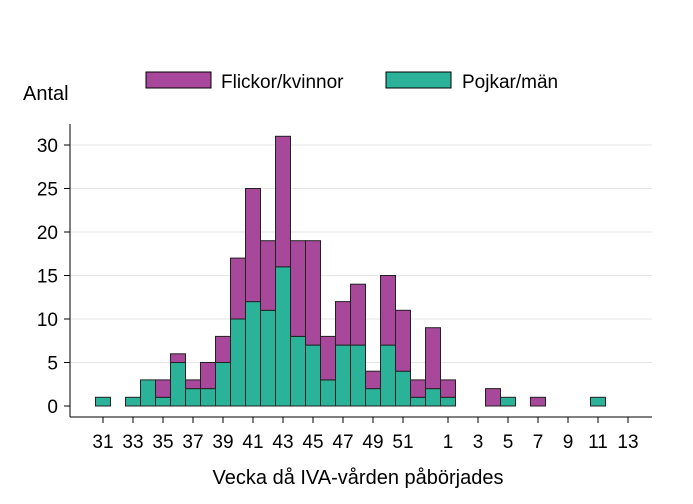  Describe the element at coordinates (252, 442) in the screenshot. I see `x-tick-label: 41` at that location.